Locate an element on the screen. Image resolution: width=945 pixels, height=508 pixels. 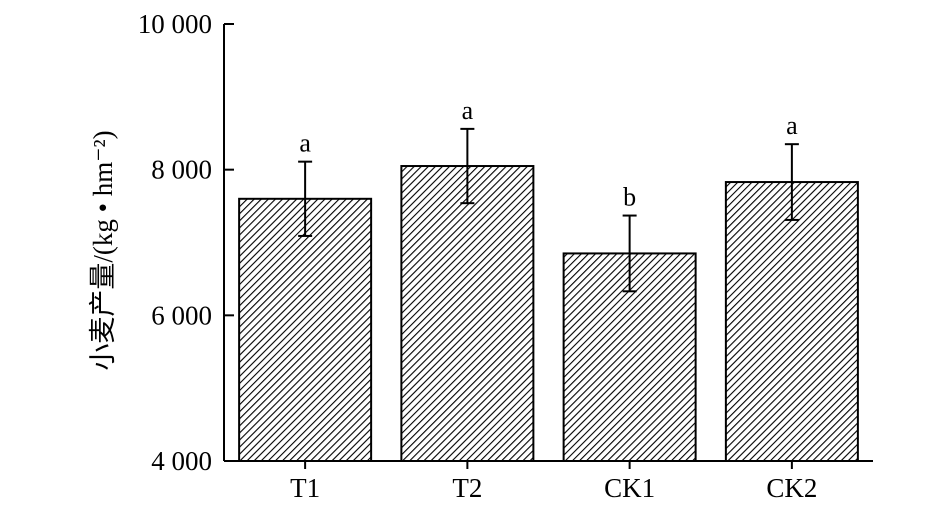
bar-t2 is located at coordinates (467, 313).